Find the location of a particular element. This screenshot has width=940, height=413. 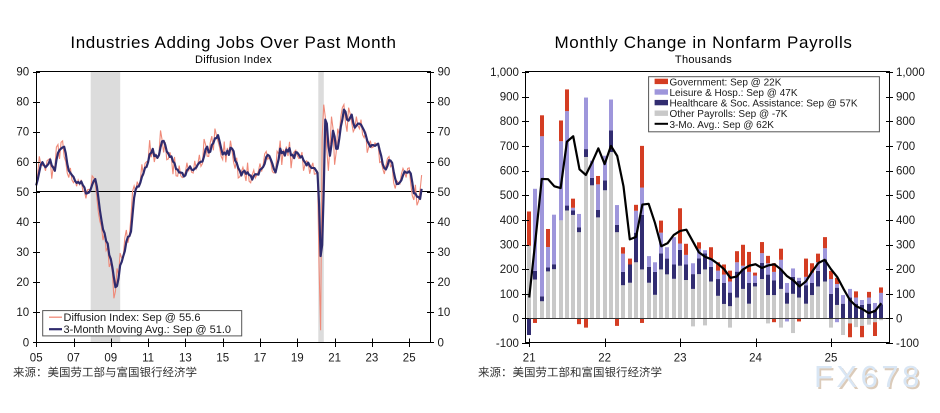

svg-text: 17 is located at coordinates (260, 359).